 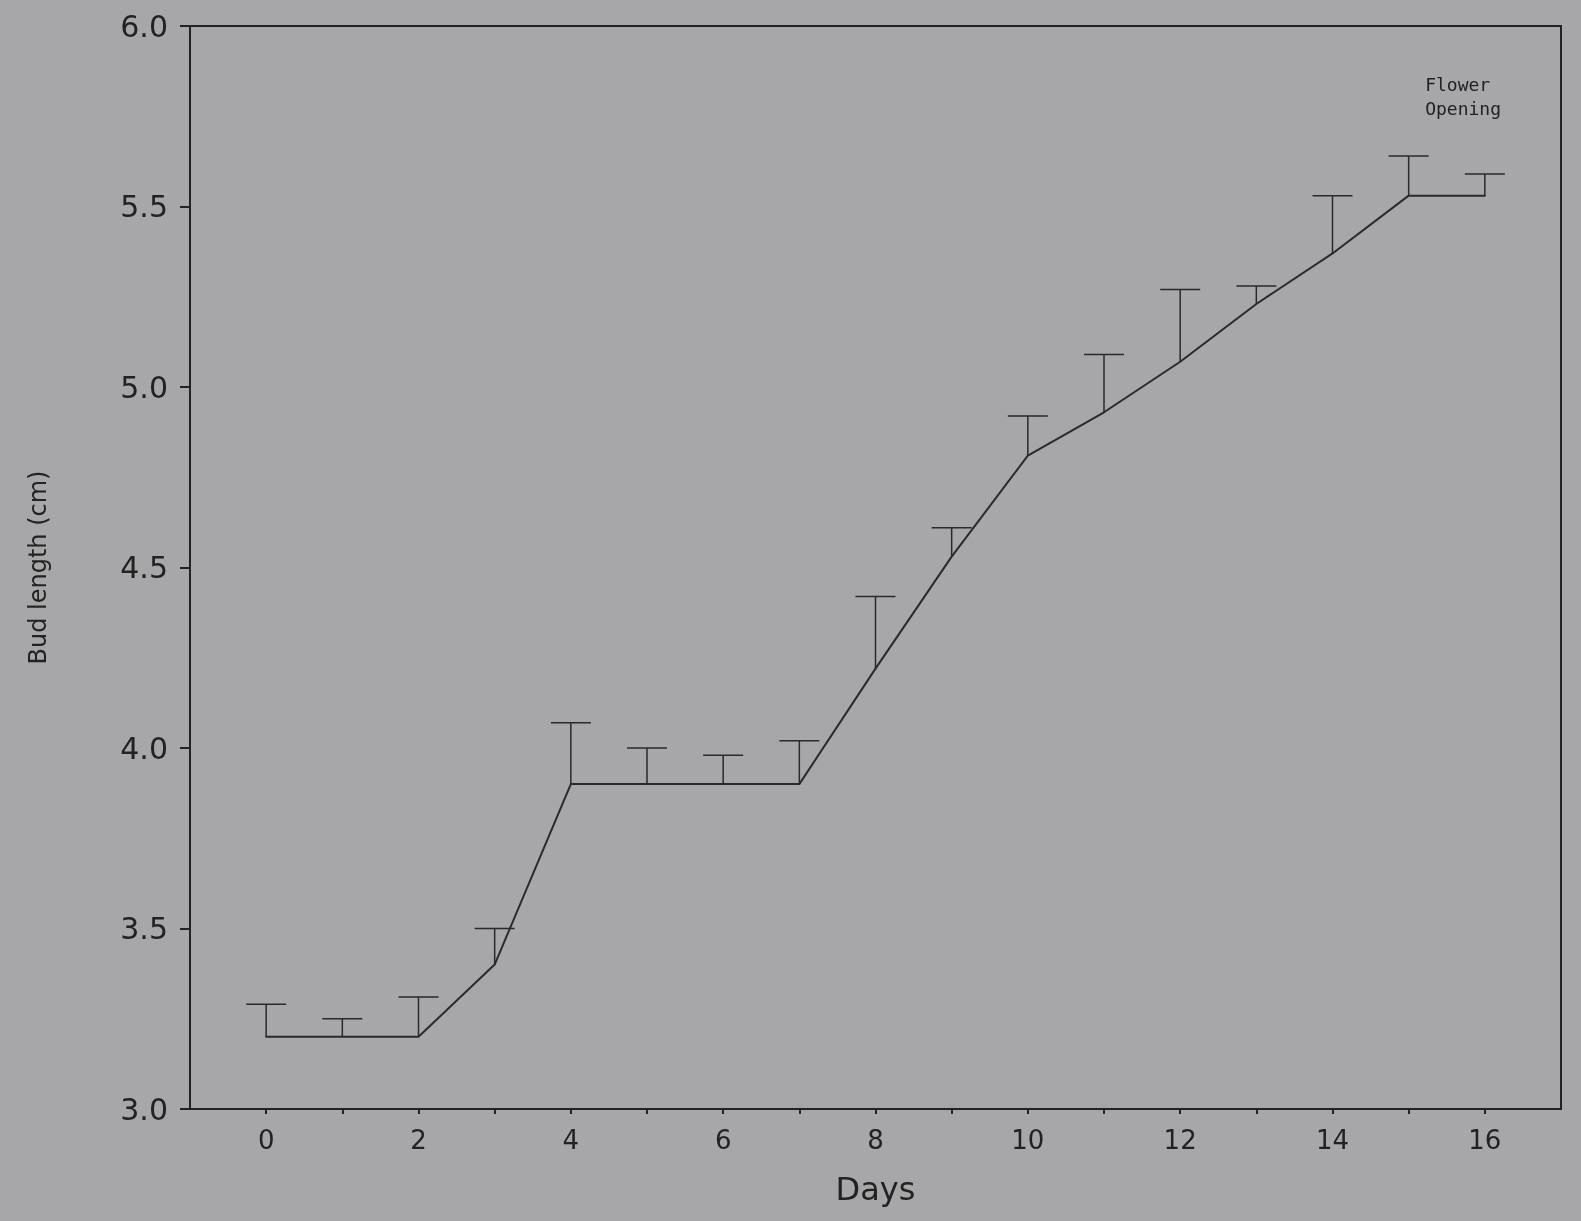 What do you see at coordinates (144, 206) in the screenshot?
I see `y-tick-label: 5.5` at bounding box center [144, 206].